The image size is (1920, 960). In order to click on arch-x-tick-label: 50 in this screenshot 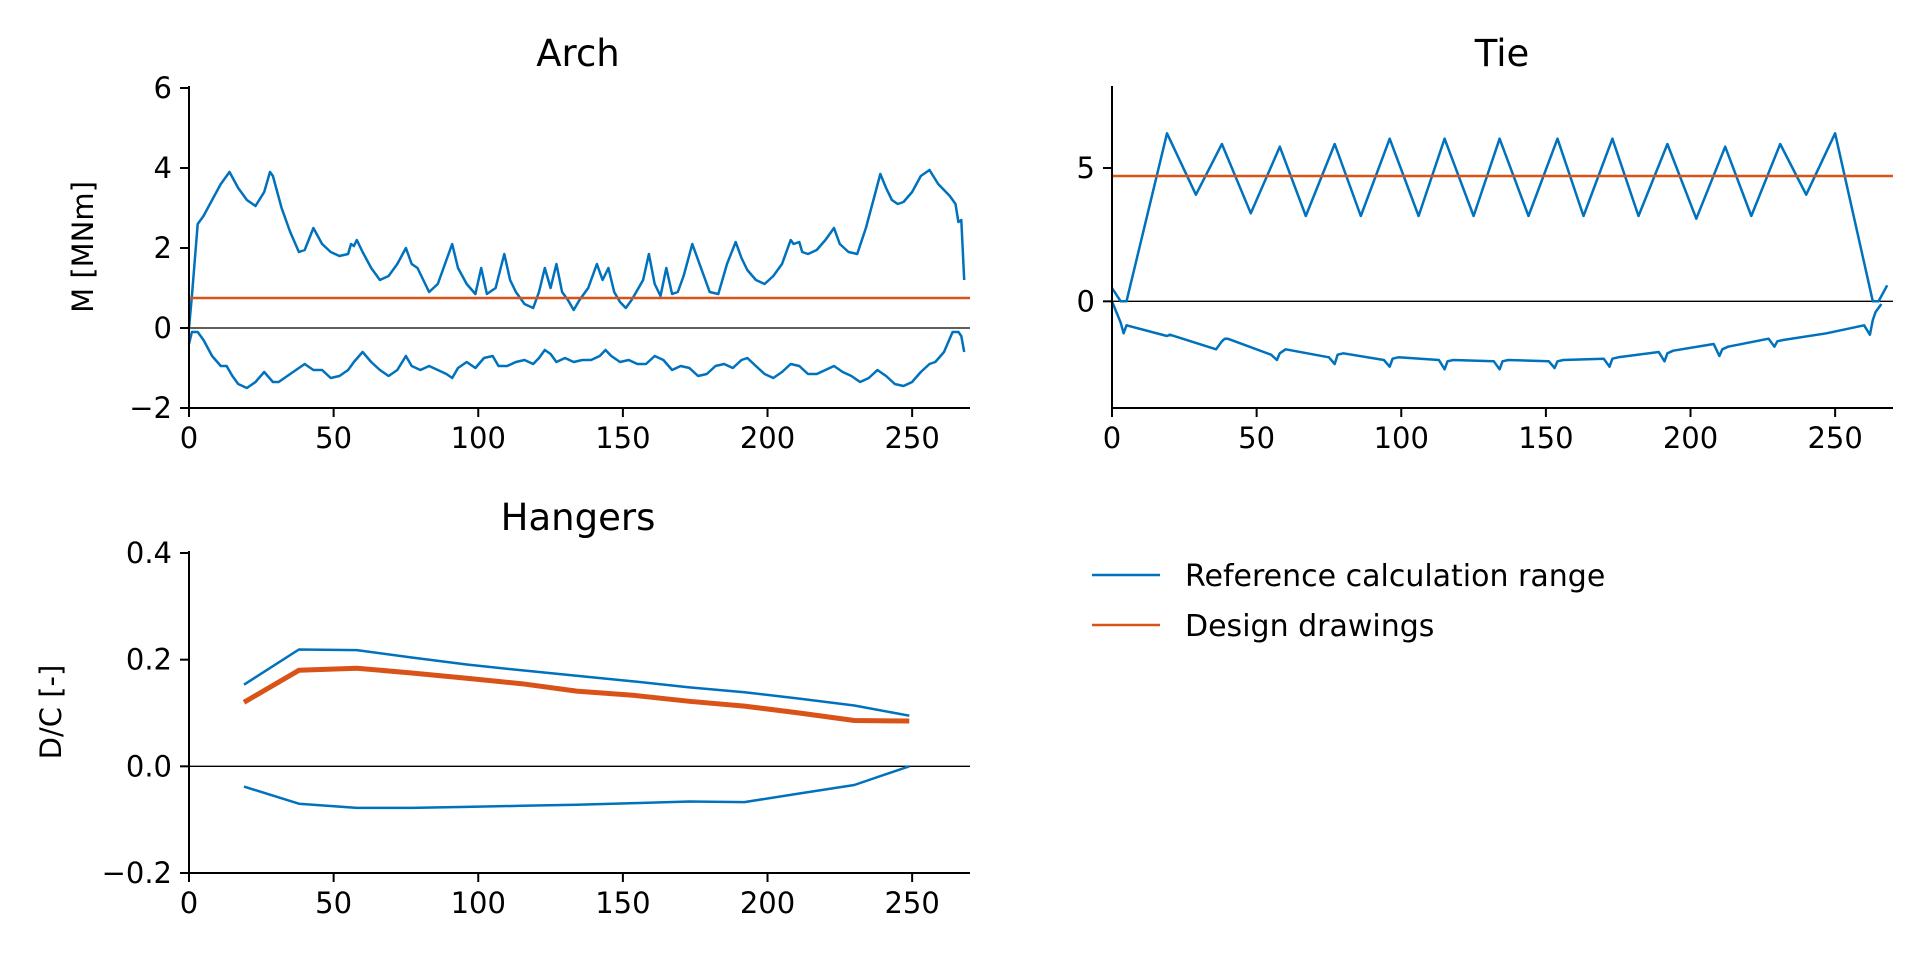, I will do `click(333, 438)`.